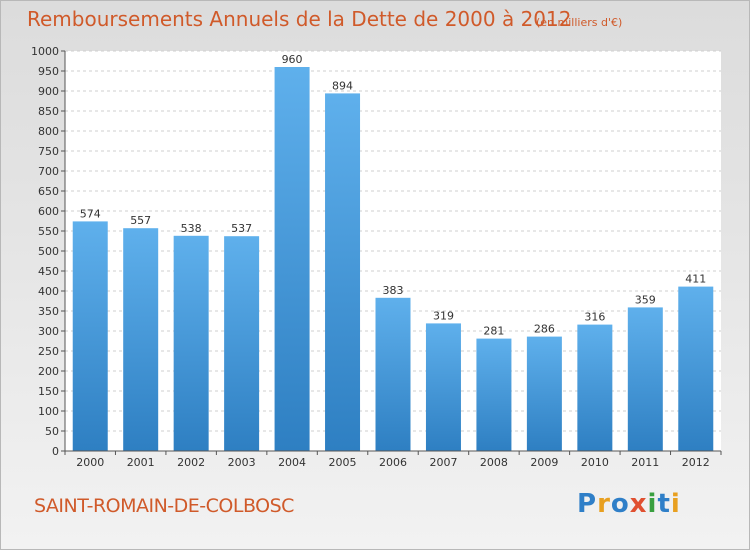 The image size is (750, 550). Describe the element at coordinates (343, 462) in the screenshot. I see `x-tick-label: 2005` at that location.